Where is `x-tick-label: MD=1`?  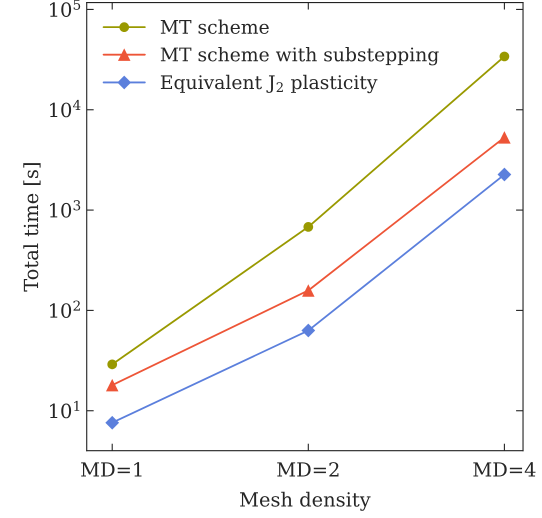
x-tick-label: MD=1 is located at coordinates (111, 469).